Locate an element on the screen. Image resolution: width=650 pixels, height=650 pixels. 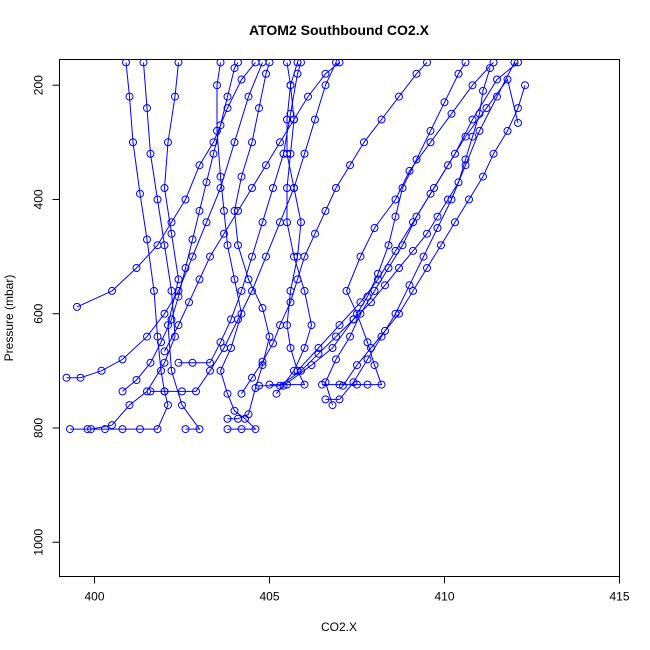
y-tick-label: 600 is located at coordinates (39, 313).